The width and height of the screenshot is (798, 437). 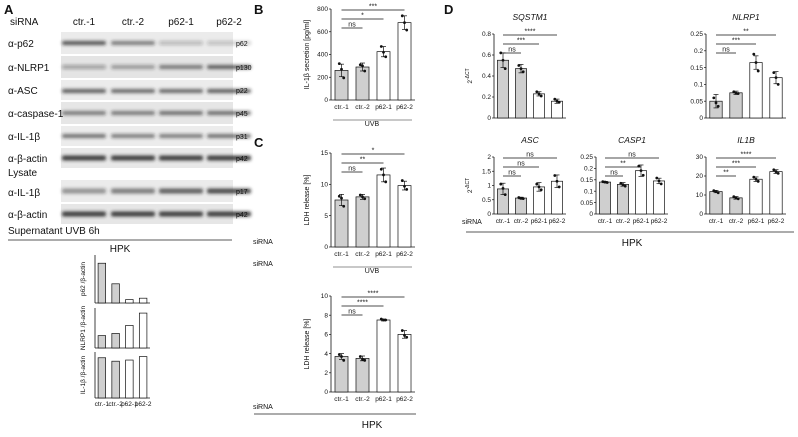 What do you see at coordinates (326, 373) in the screenshot?
I see `y-tick-label: 2` at bounding box center [326, 373].